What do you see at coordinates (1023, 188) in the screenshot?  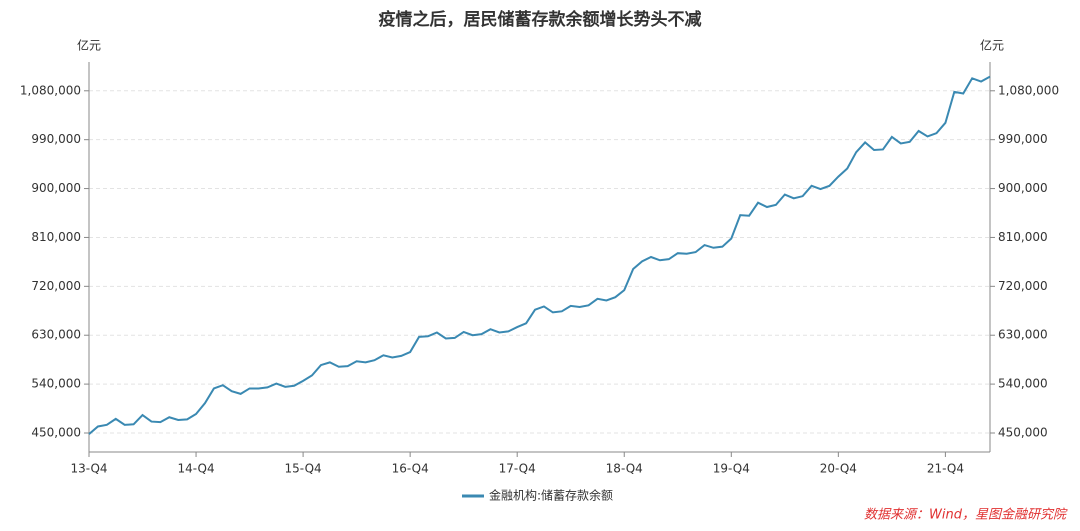 I see `y2-tick-label: 900,000` at bounding box center [1023, 188].